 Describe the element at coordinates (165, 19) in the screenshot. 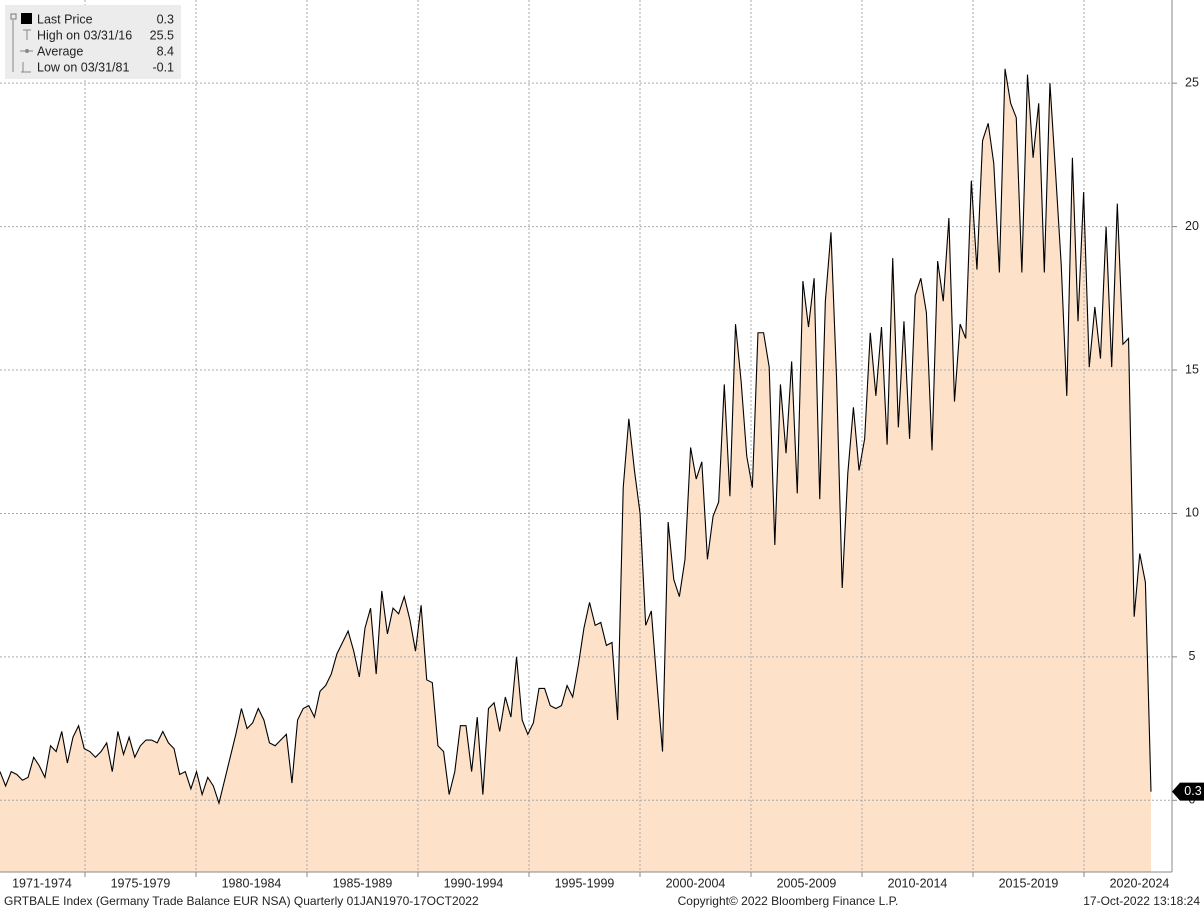

I see `legend-value: 0.3` at that location.